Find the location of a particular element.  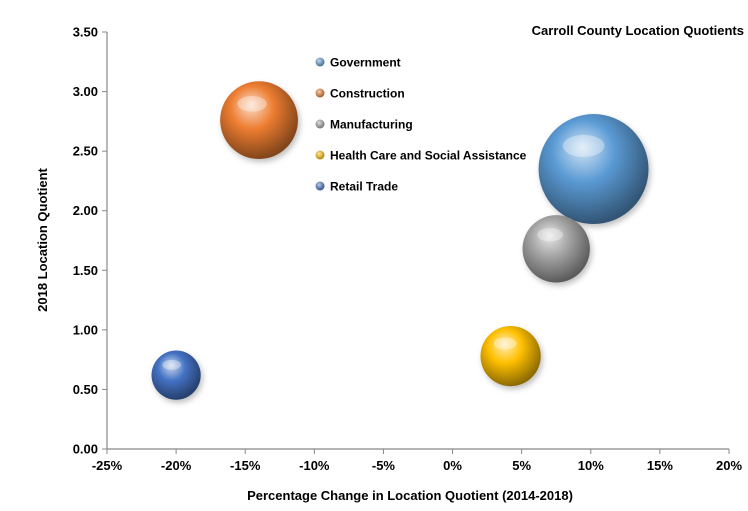

legend-label: Government is located at coordinates (365, 63).